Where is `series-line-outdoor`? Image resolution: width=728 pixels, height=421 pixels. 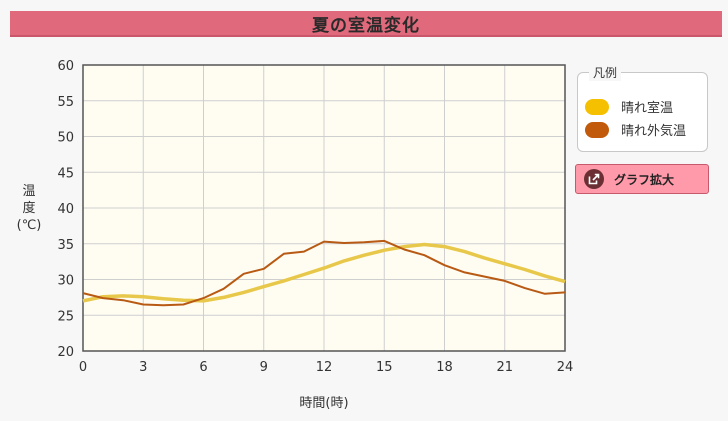 series-line-outdoor is located at coordinates (324, 273).